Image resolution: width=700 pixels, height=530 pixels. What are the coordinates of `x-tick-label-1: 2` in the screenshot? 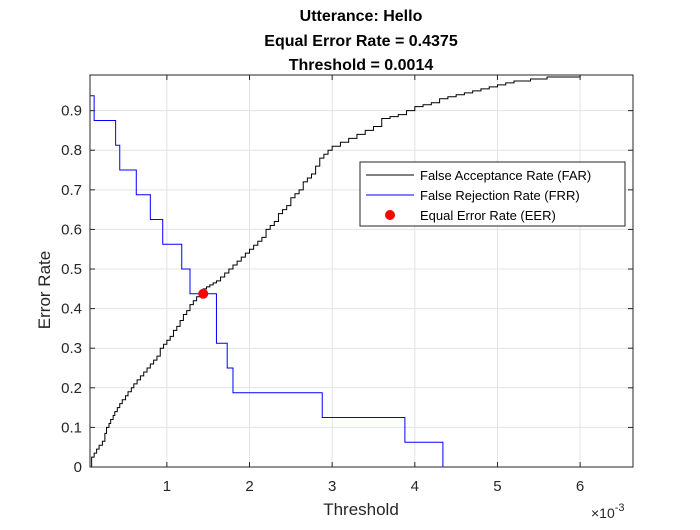 It's located at (249, 486).